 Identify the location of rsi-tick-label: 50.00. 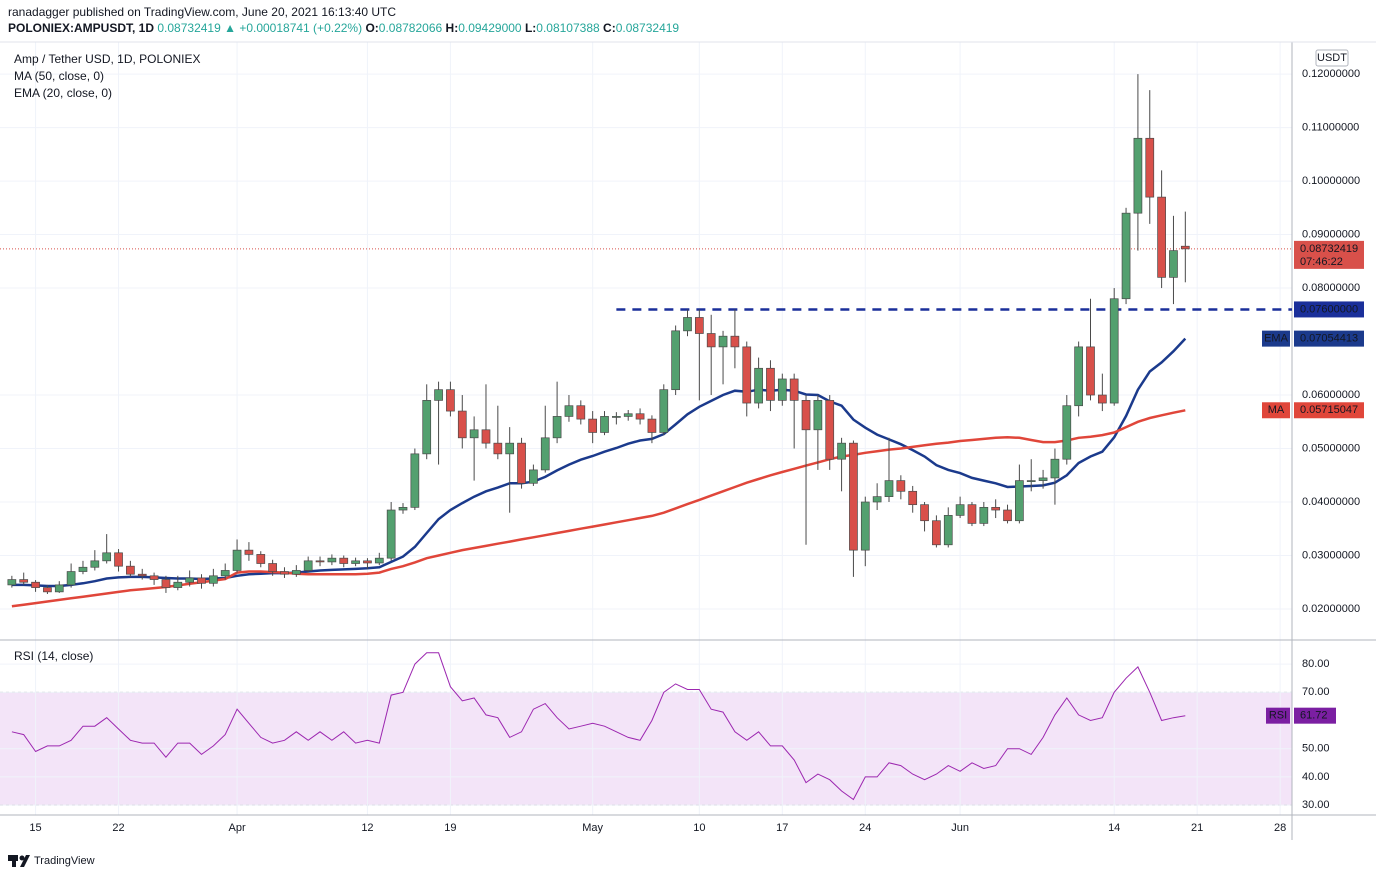
(1316, 749).